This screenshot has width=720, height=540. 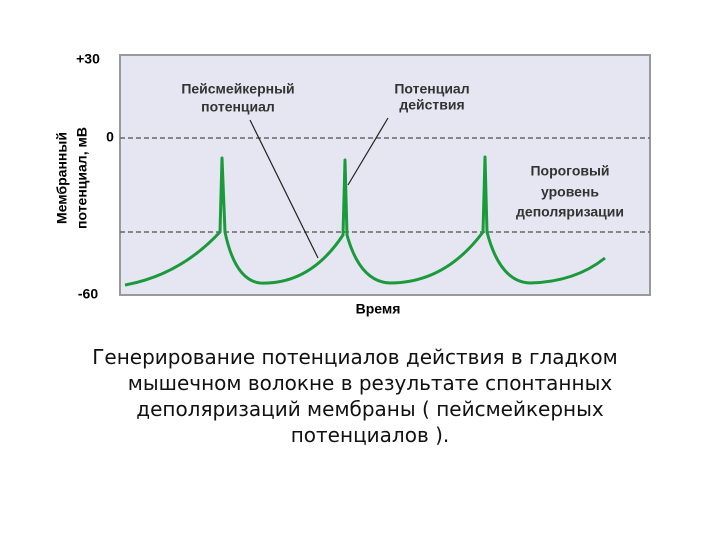 I want to click on y-axis-title: Мембранный, so click(x=62, y=178).